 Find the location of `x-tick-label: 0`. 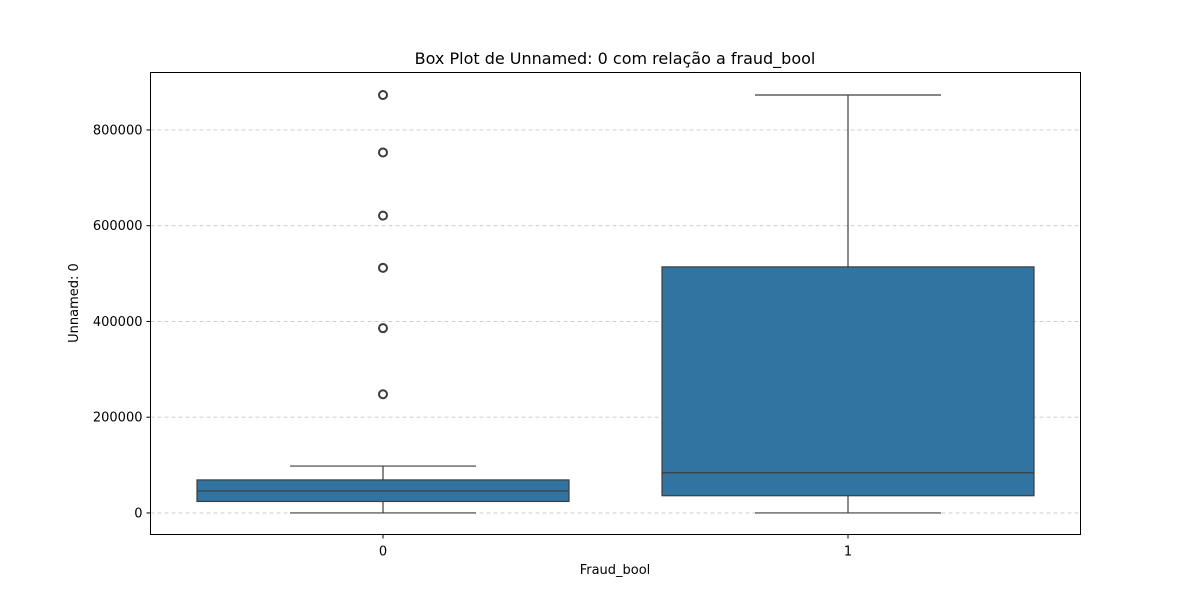

x-tick-label: 0 is located at coordinates (383, 552).